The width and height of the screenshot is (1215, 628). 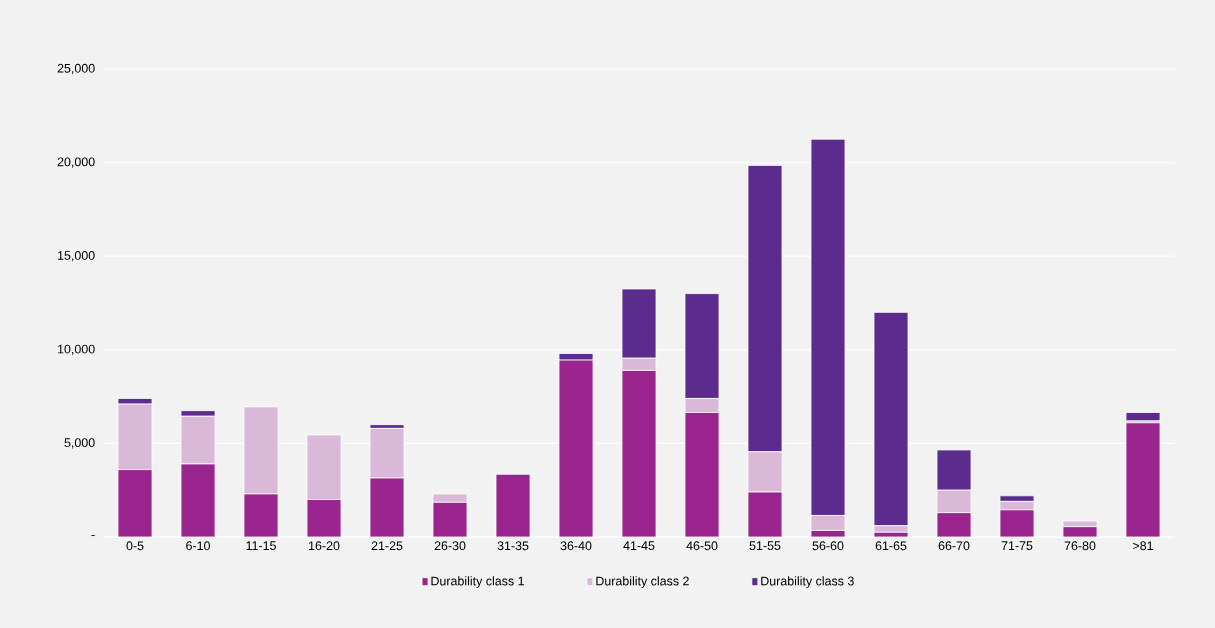 I want to click on x-tick-label: 0-5, so click(x=135, y=546).